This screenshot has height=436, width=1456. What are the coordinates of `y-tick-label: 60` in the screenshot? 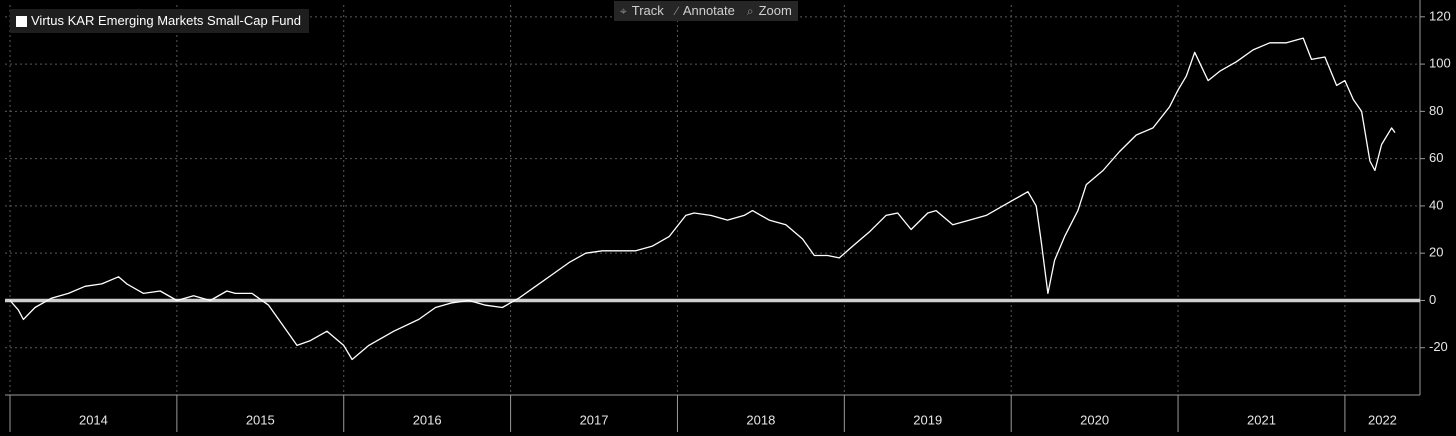 It's located at (1436, 157).